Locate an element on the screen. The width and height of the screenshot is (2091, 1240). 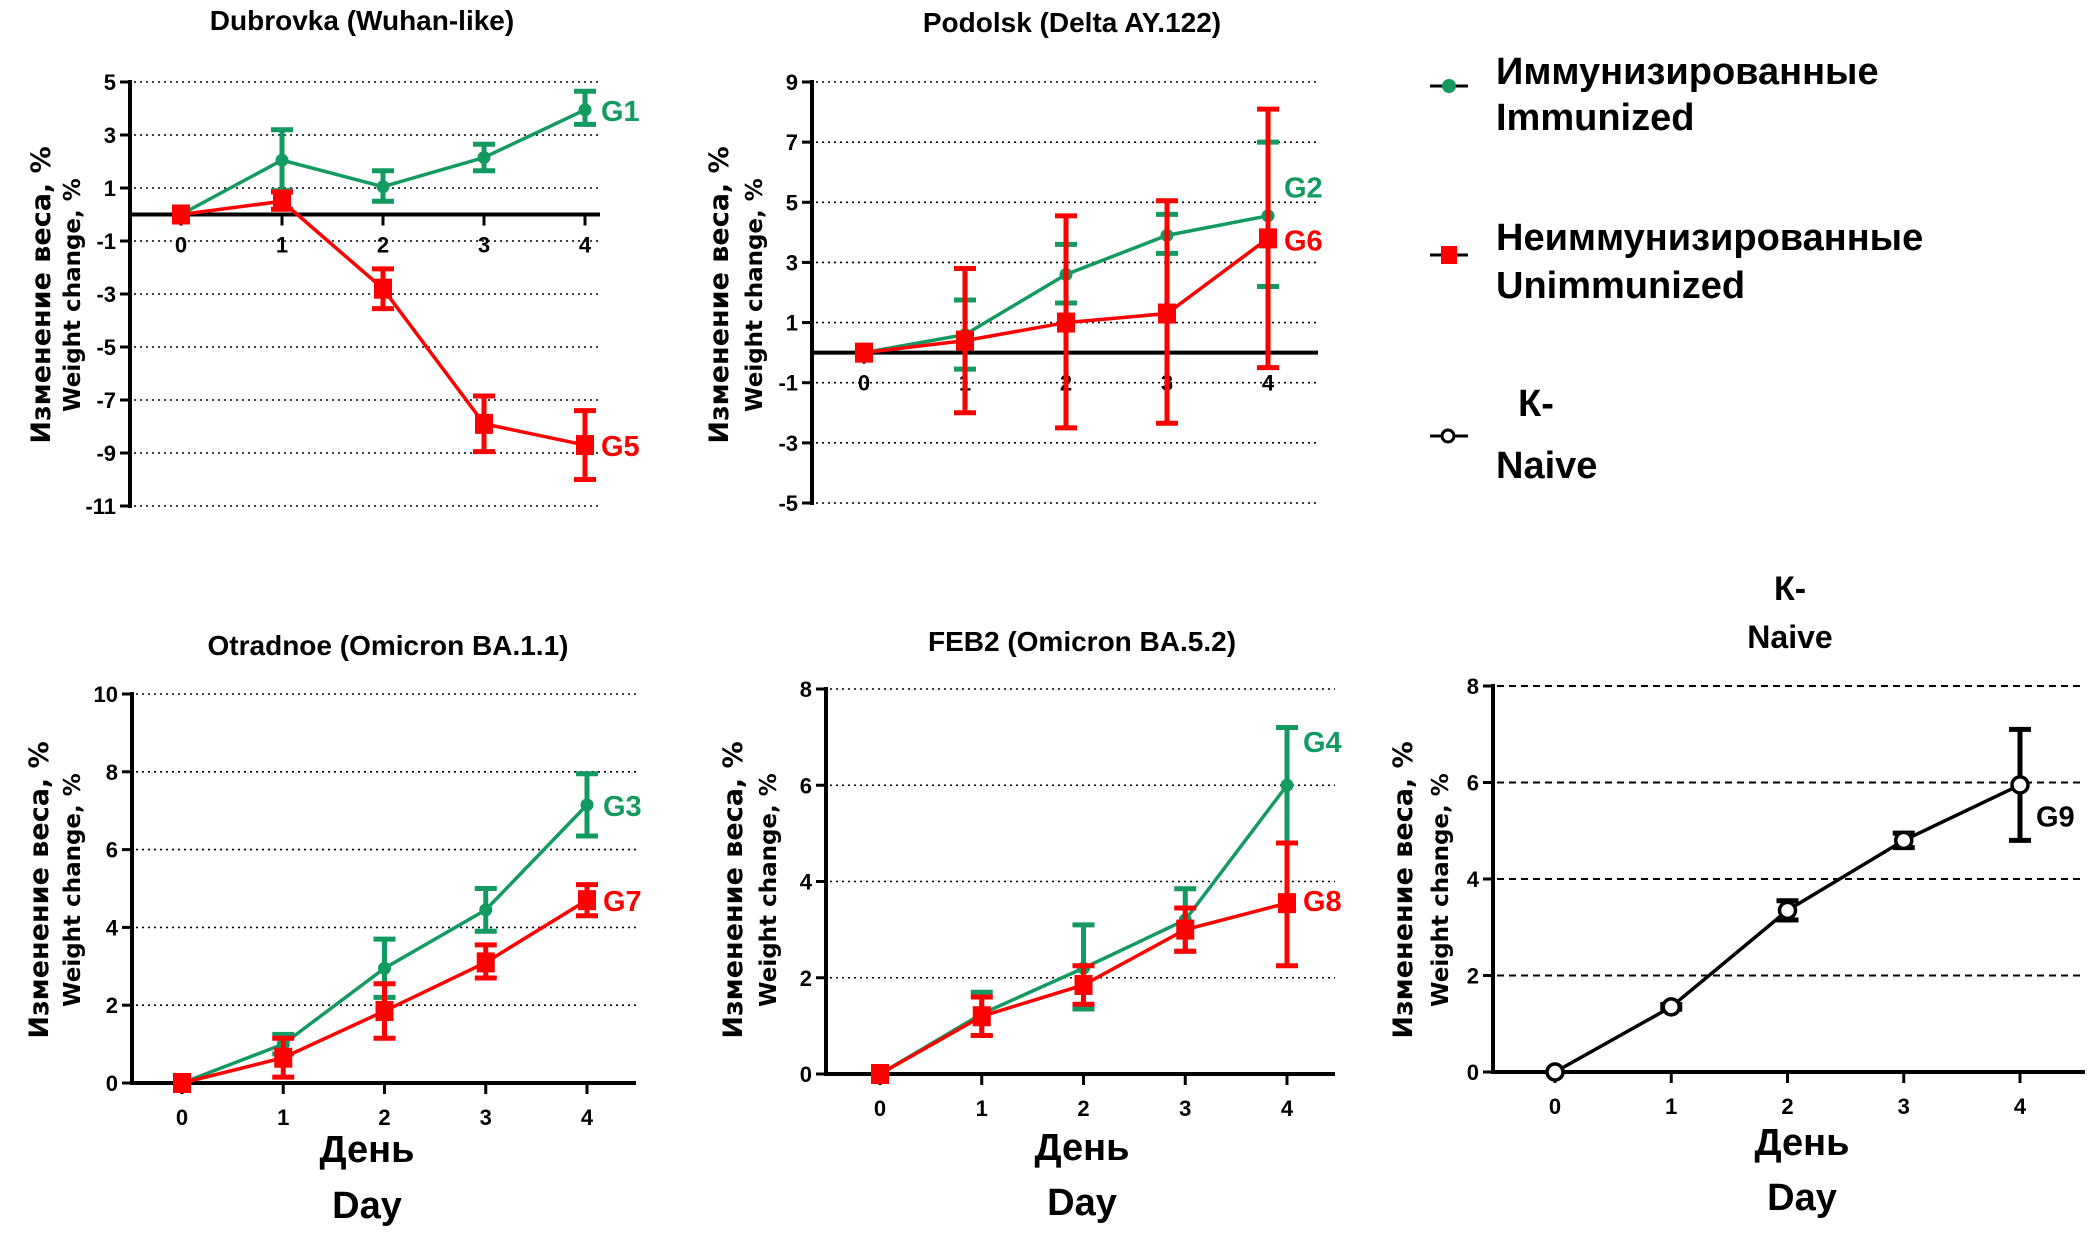
x-axis-label-ru-naive: День is located at coordinates (1802, 1143).